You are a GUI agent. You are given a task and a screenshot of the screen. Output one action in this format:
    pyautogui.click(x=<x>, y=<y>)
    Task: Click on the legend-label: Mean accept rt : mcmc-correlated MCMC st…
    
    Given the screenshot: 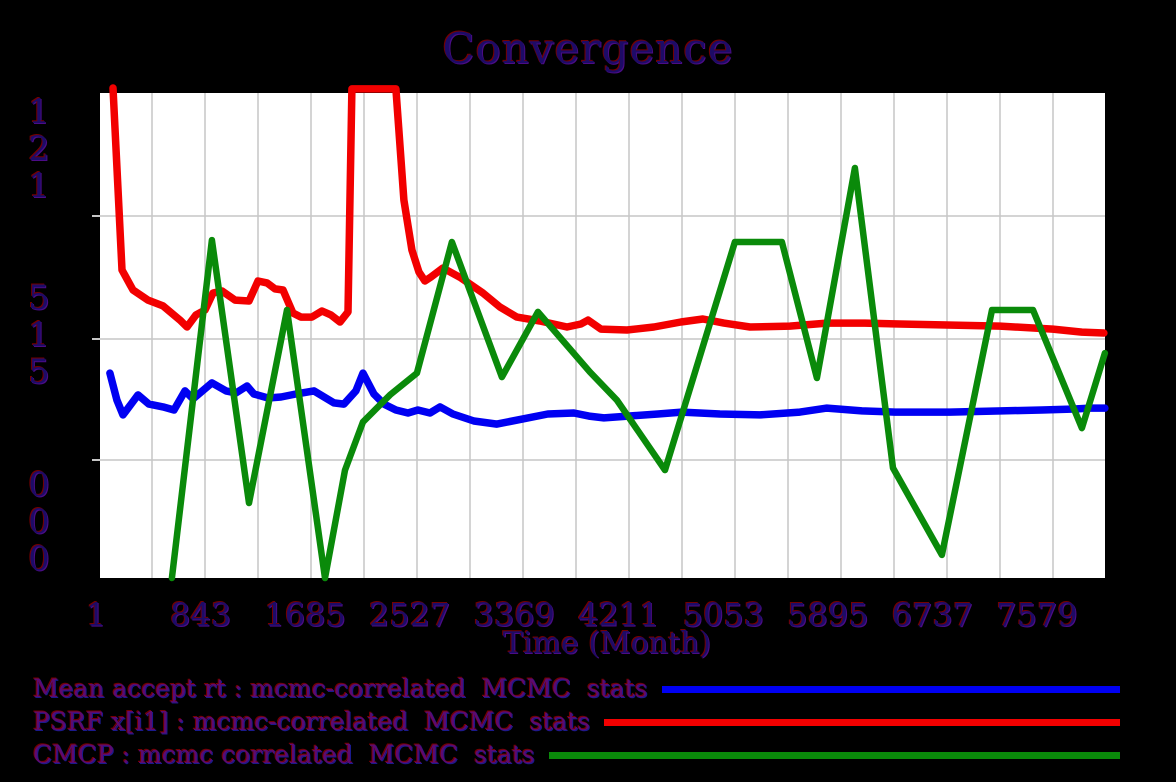 What is the action you would take?
    pyautogui.click(x=340, y=688)
    